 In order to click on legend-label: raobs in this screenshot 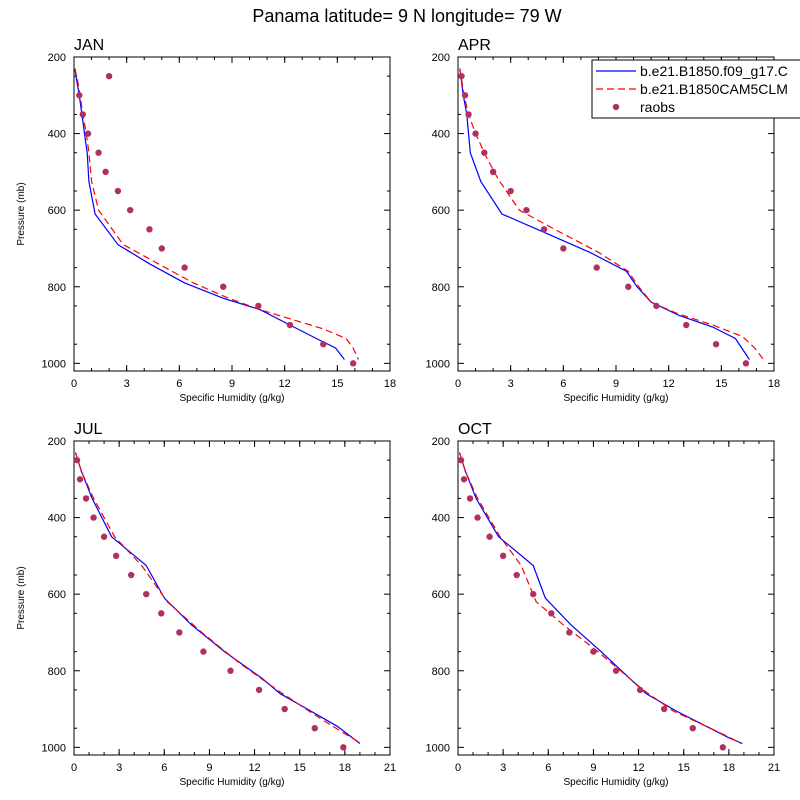, I will do `click(657, 107)`.